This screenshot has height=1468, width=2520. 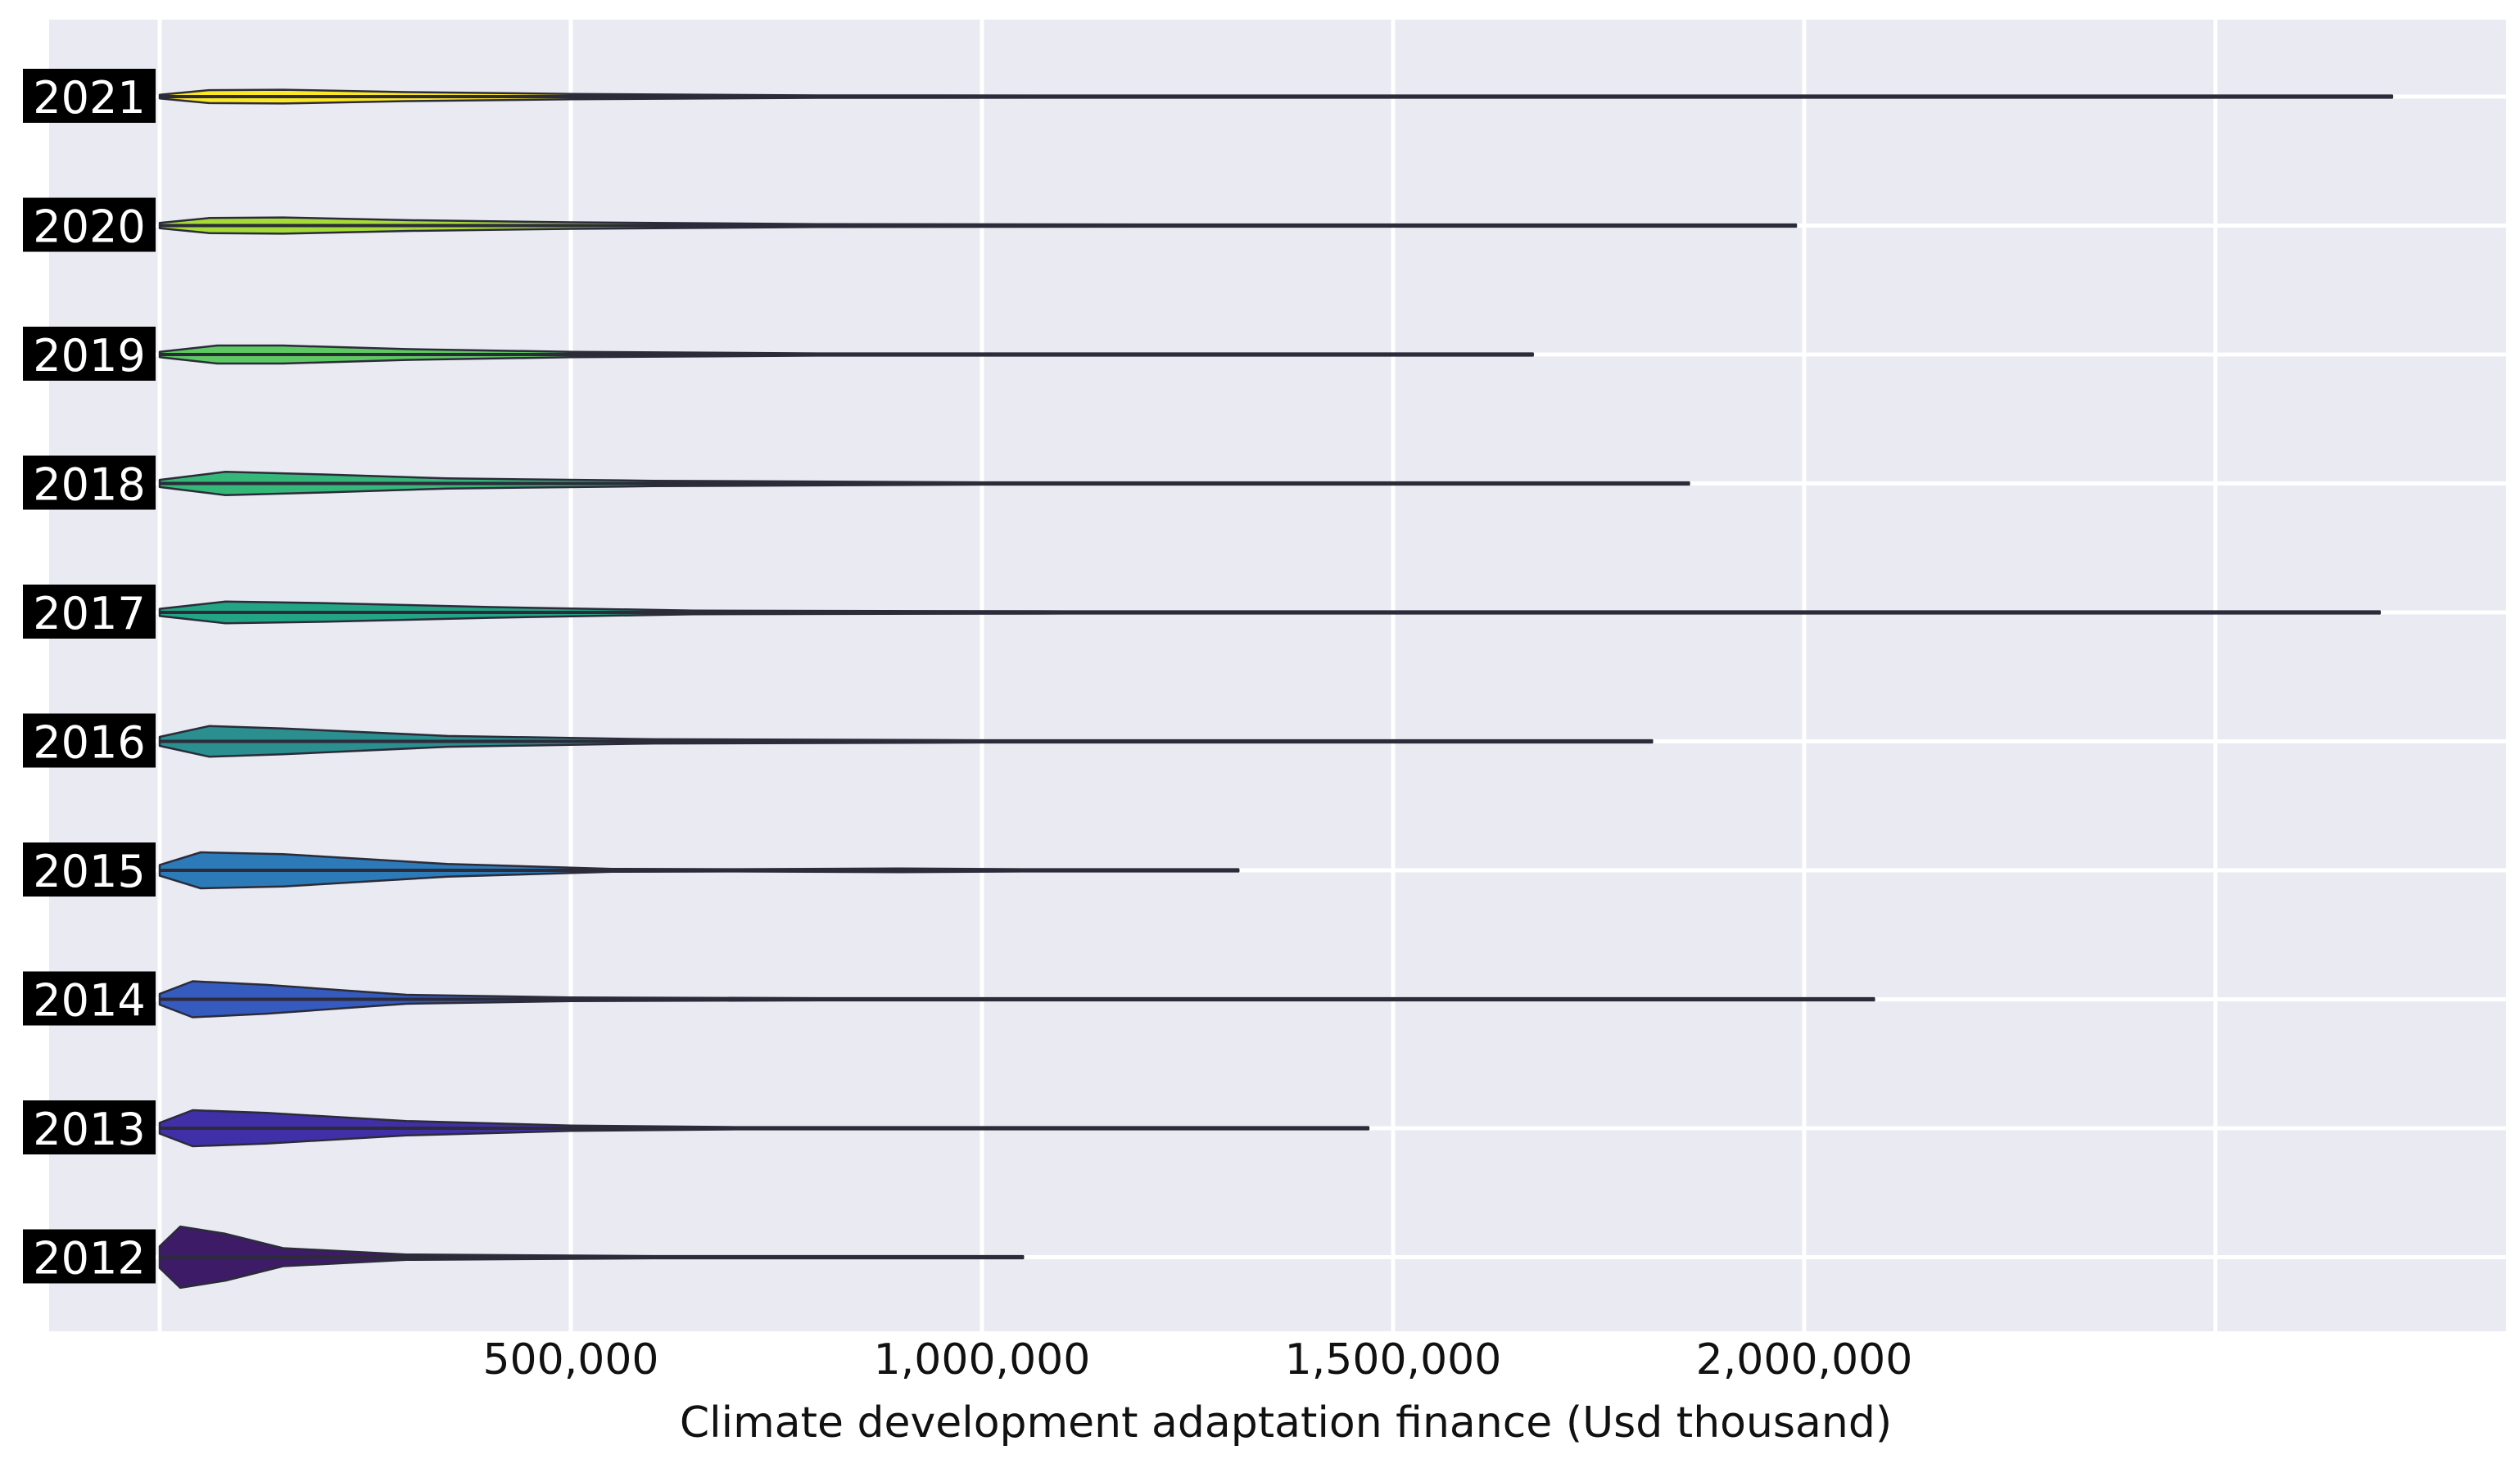 I want to click on year-label-text: 2019, so click(x=89, y=356).